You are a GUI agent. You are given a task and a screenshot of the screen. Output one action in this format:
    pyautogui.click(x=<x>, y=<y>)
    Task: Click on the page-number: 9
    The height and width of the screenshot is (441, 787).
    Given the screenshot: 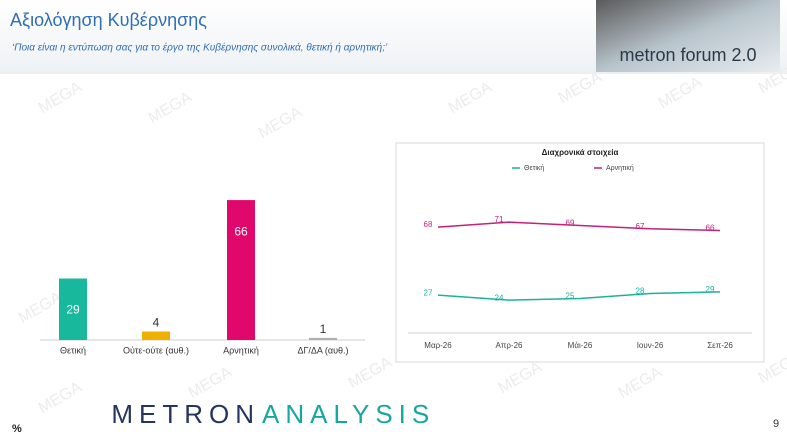 What is the action you would take?
    pyautogui.click(x=776, y=424)
    